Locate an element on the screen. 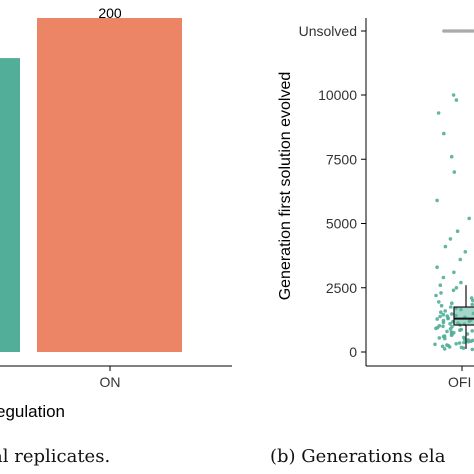  y-tick-label: 5000 is located at coordinates (341, 224).